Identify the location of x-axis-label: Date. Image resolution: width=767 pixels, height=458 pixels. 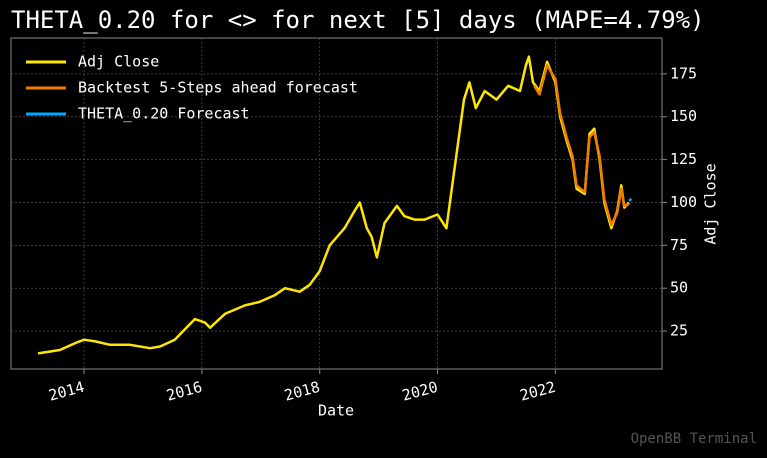
(336, 411).